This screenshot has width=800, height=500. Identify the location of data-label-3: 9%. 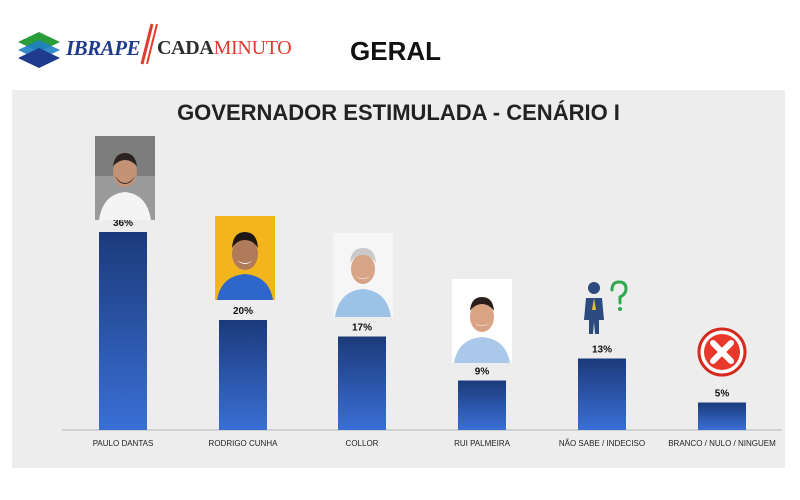
(482, 372).